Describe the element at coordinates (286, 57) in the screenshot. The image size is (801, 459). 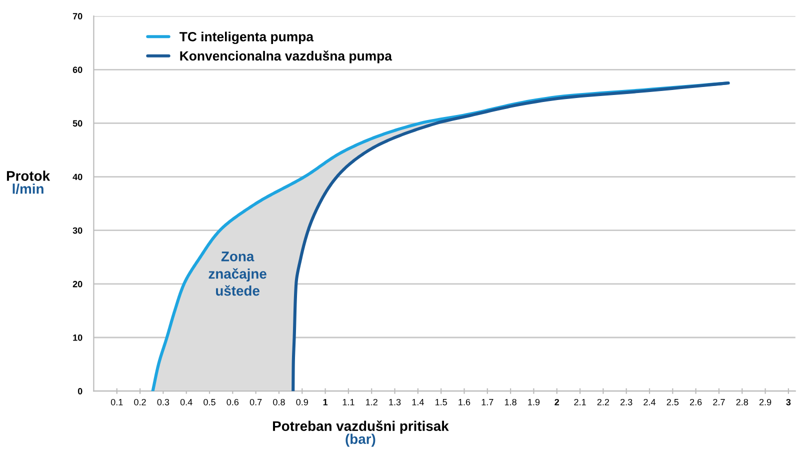
I see `legend-label: Konvencionalna vazdušna pumpa` at that location.